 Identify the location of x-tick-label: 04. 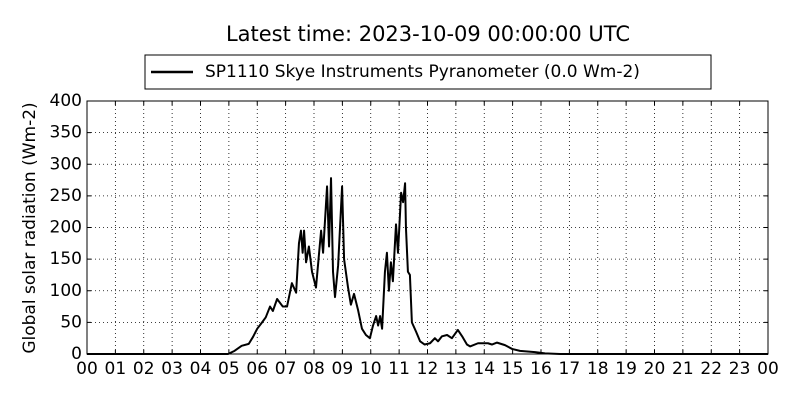
(201, 369).